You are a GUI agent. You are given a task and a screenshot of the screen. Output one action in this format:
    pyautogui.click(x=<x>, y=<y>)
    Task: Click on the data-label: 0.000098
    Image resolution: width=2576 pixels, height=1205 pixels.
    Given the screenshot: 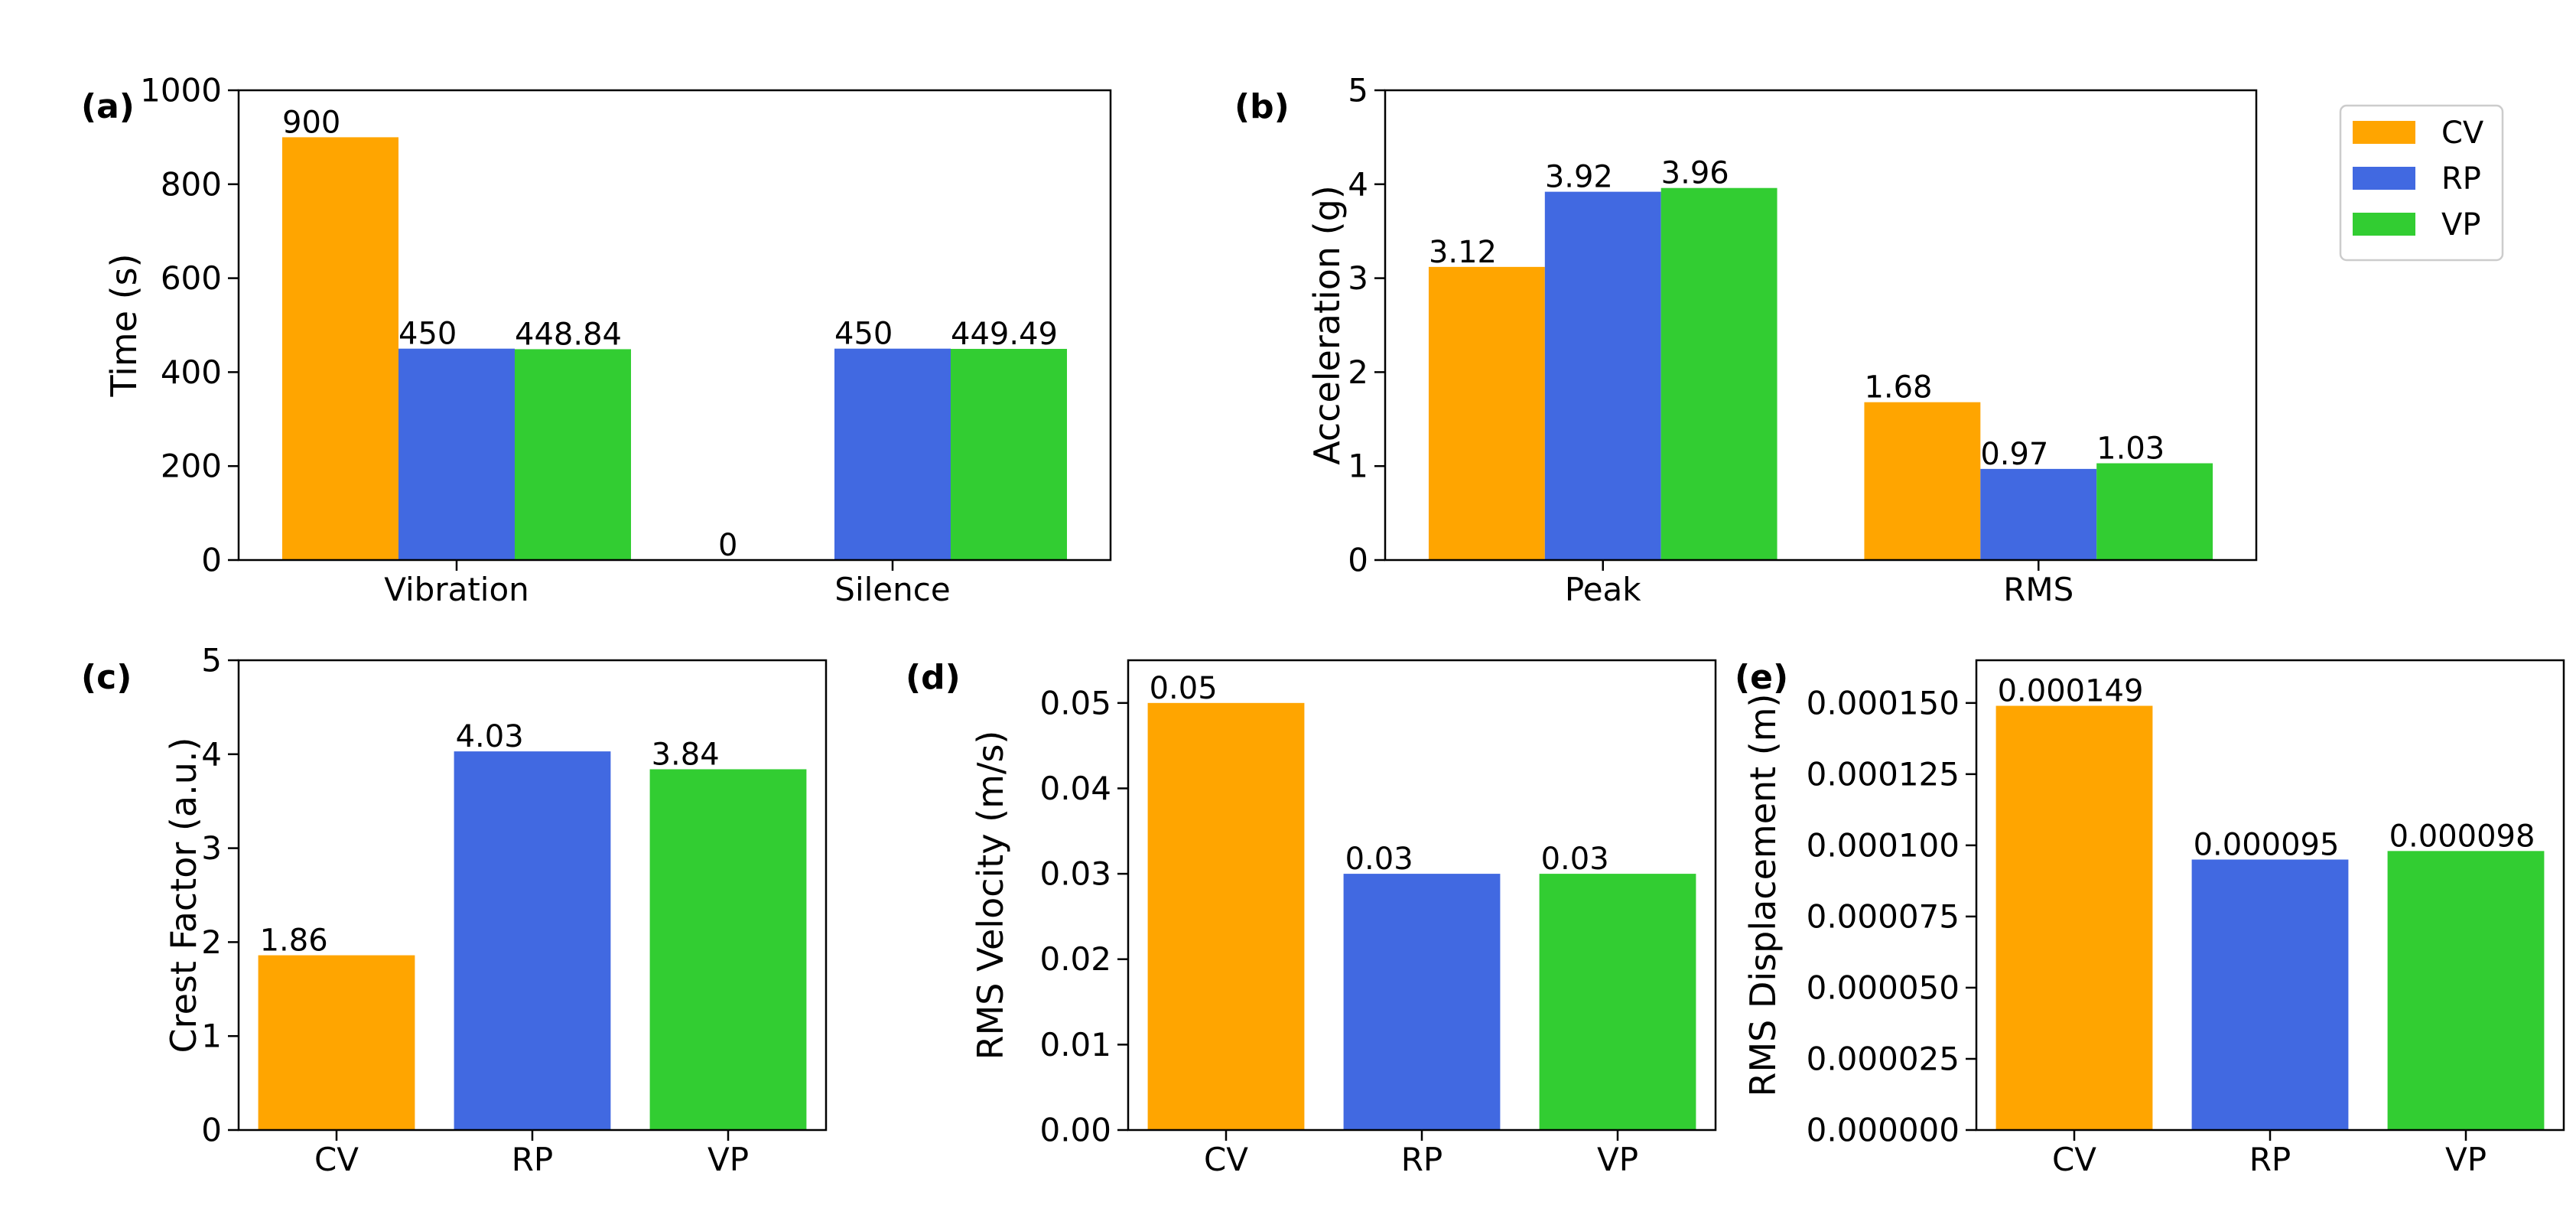 What is the action you would take?
    pyautogui.click(x=2462, y=836)
    